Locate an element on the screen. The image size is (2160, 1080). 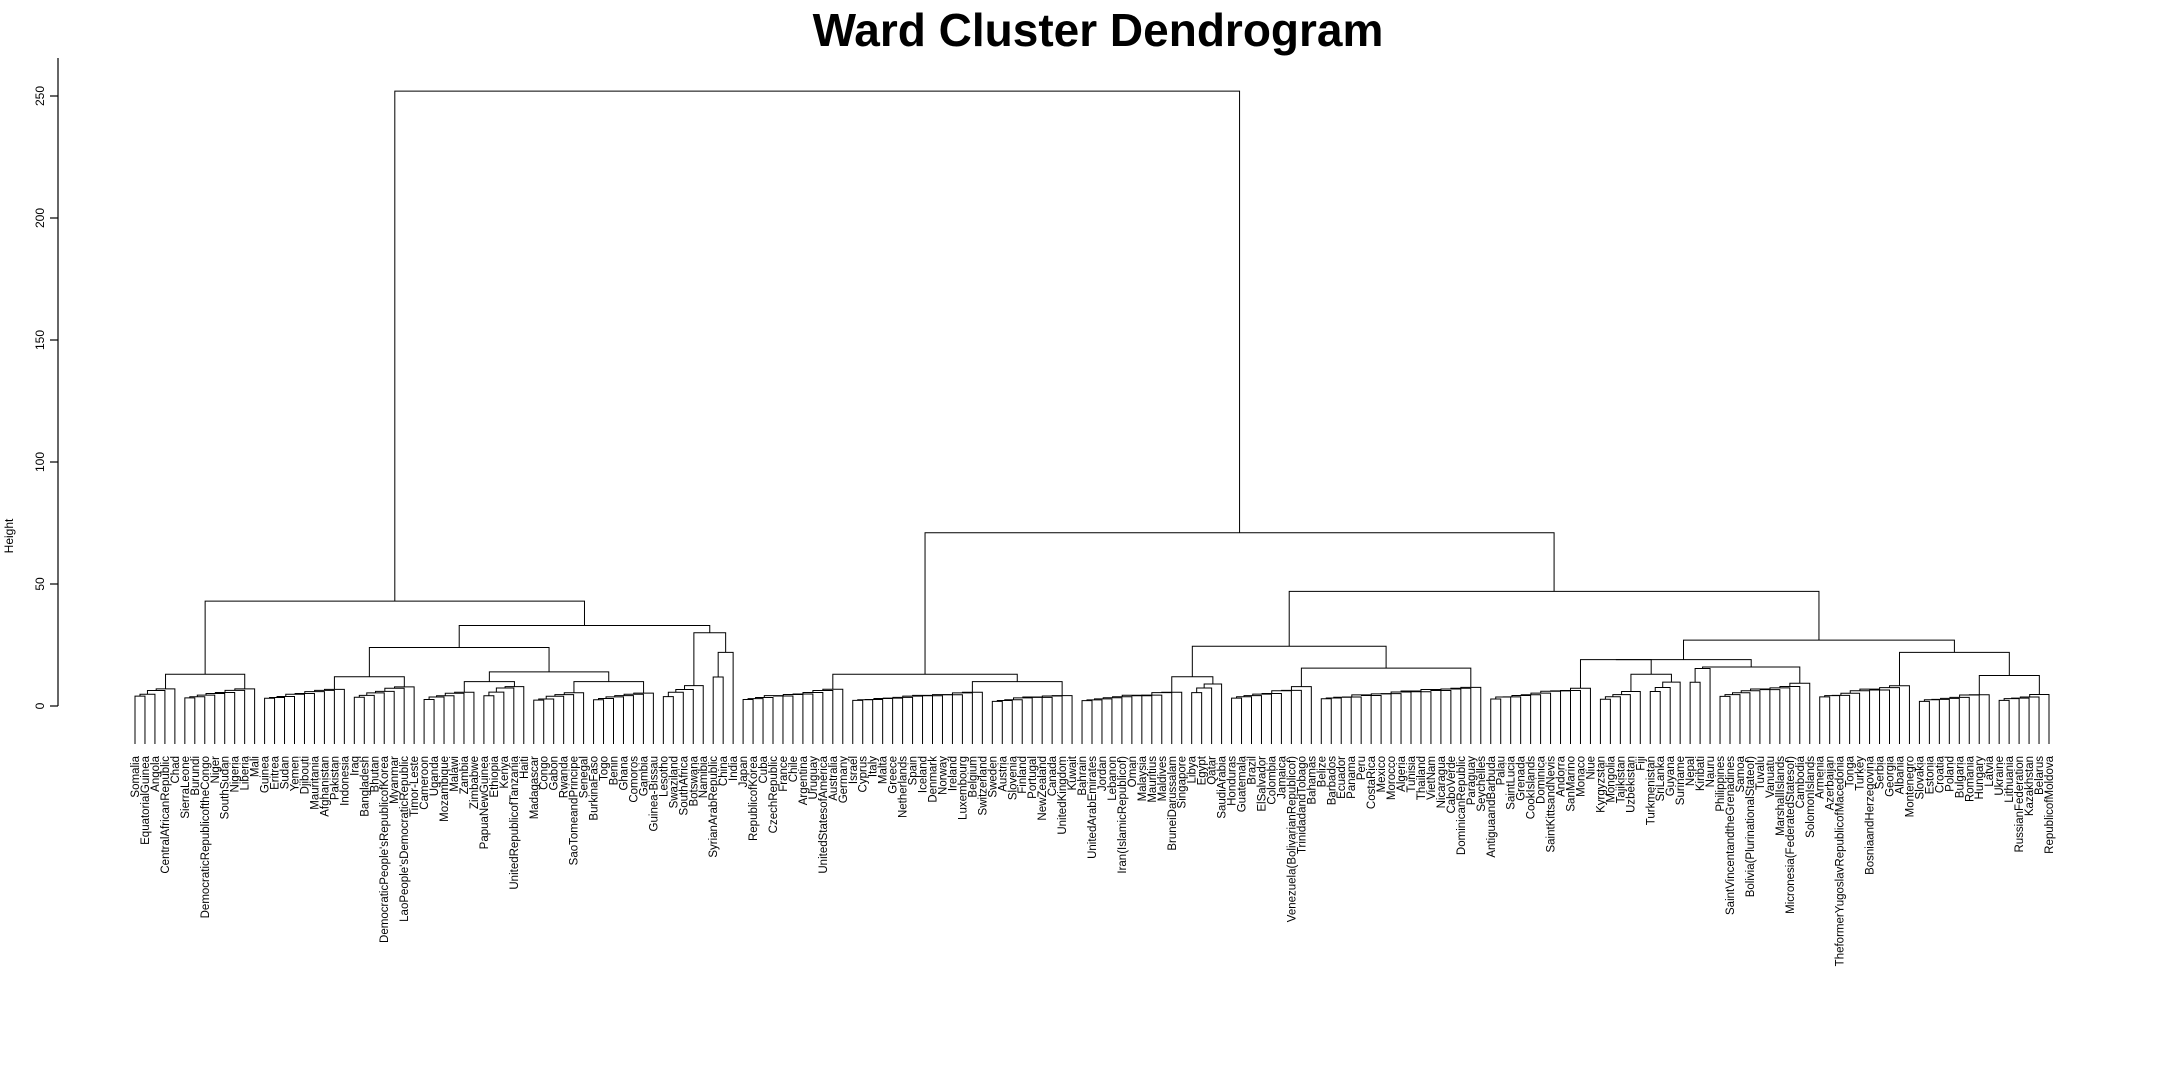
leaf-label: Azerbaijan is located at coordinates (1831, 783).